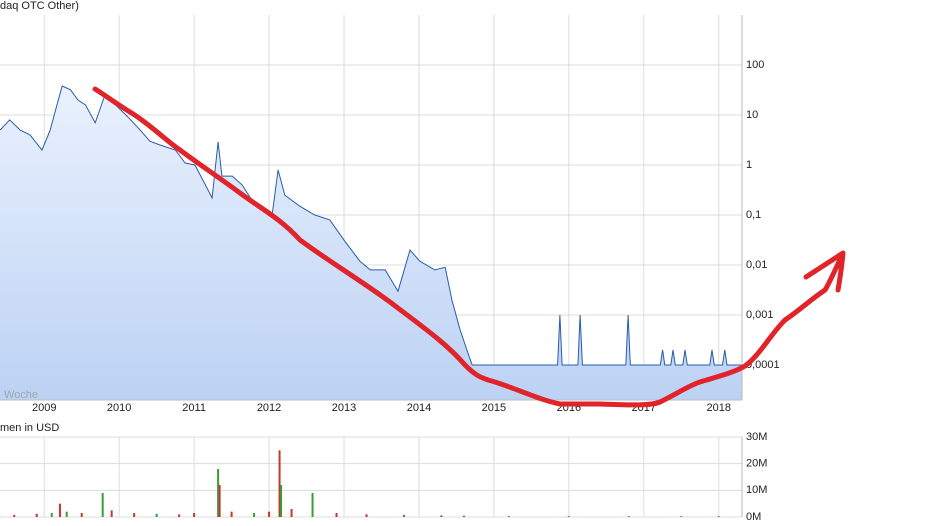 This screenshot has height=526, width=940. What do you see at coordinates (756, 464) in the screenshot?
I see `y-tick-label: 20M` at bounding box center [756, 464].